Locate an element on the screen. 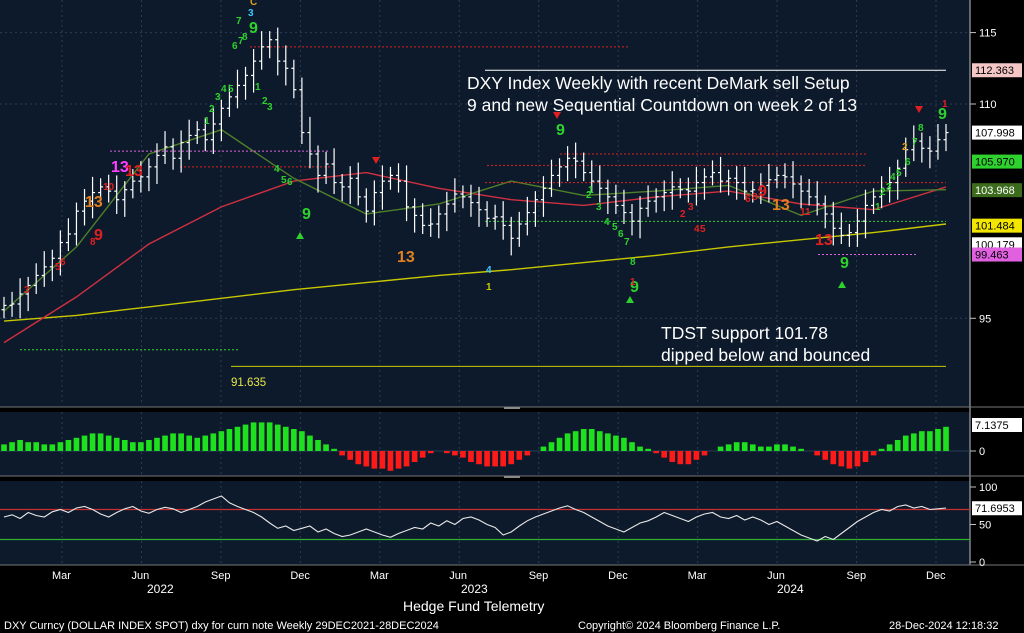  x-tick-label: Mar is located at coordinates (61, 576).